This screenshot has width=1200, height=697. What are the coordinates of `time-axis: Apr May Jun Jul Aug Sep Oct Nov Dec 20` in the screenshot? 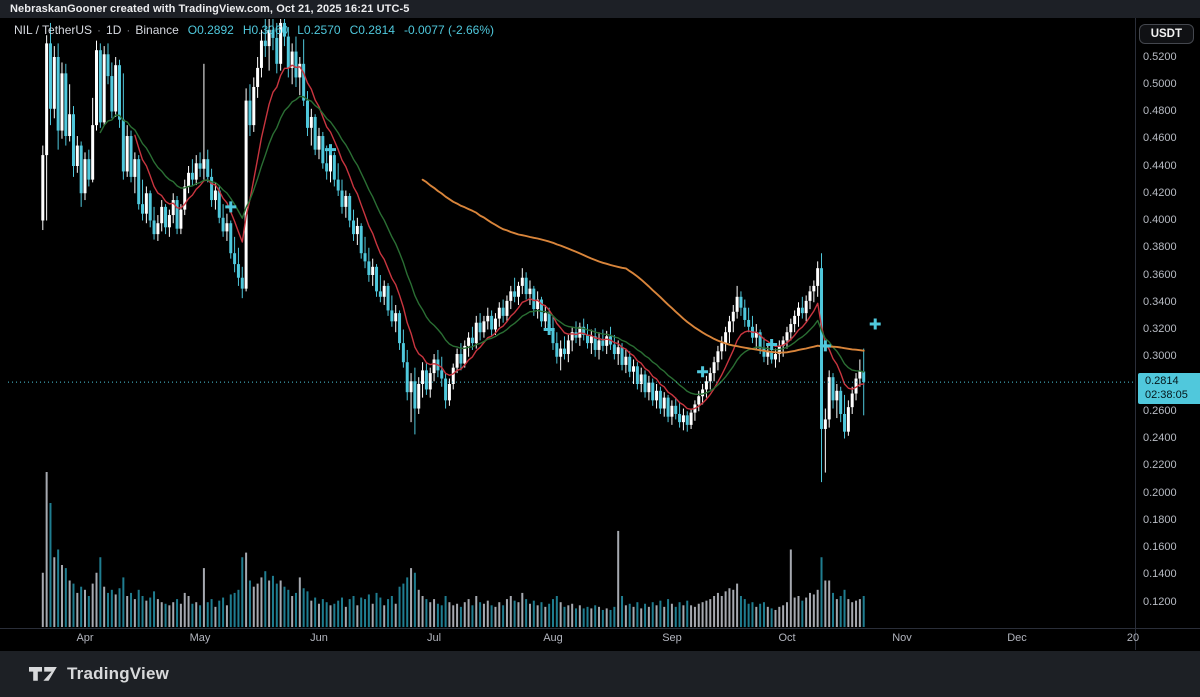 It's located at (600, 639).